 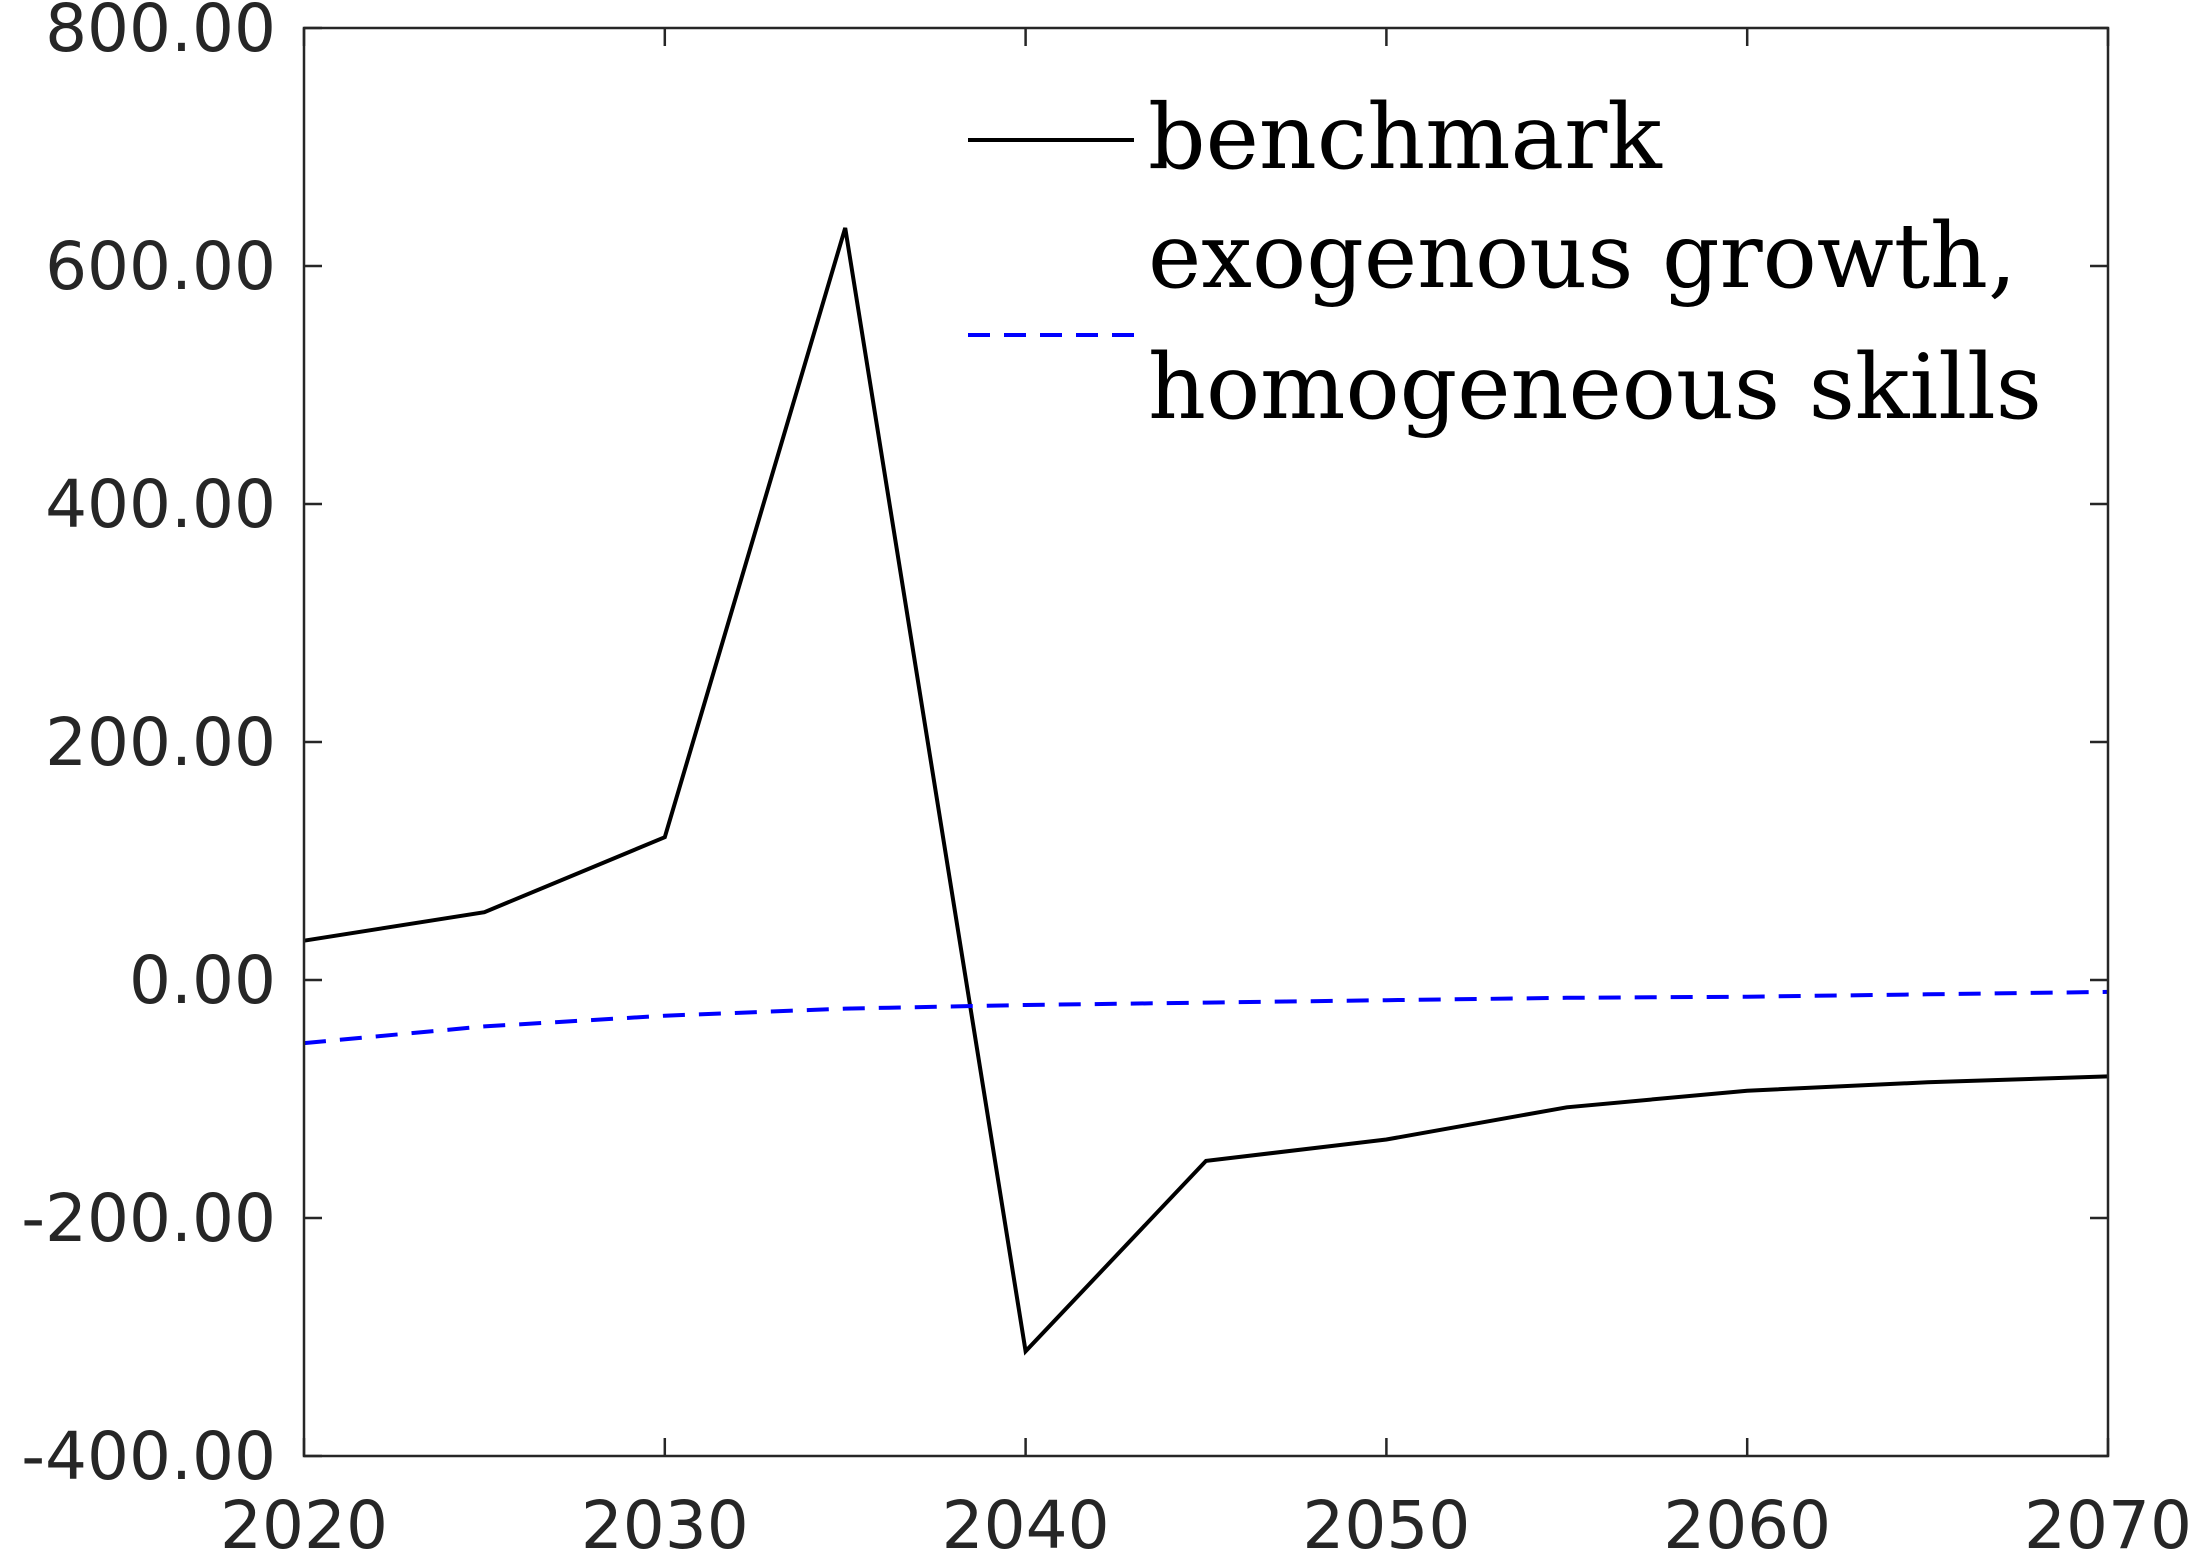 I want to click on x-tick-label: 2060, so click(x=1747, y=1520).